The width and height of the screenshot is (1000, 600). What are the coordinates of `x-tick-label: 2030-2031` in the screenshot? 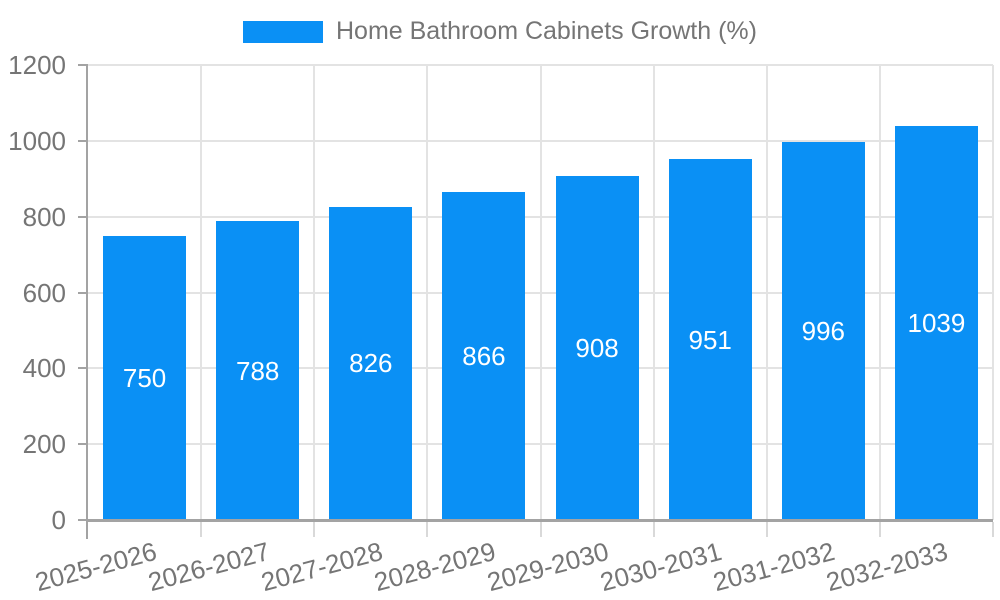 It's located at (661, 567).